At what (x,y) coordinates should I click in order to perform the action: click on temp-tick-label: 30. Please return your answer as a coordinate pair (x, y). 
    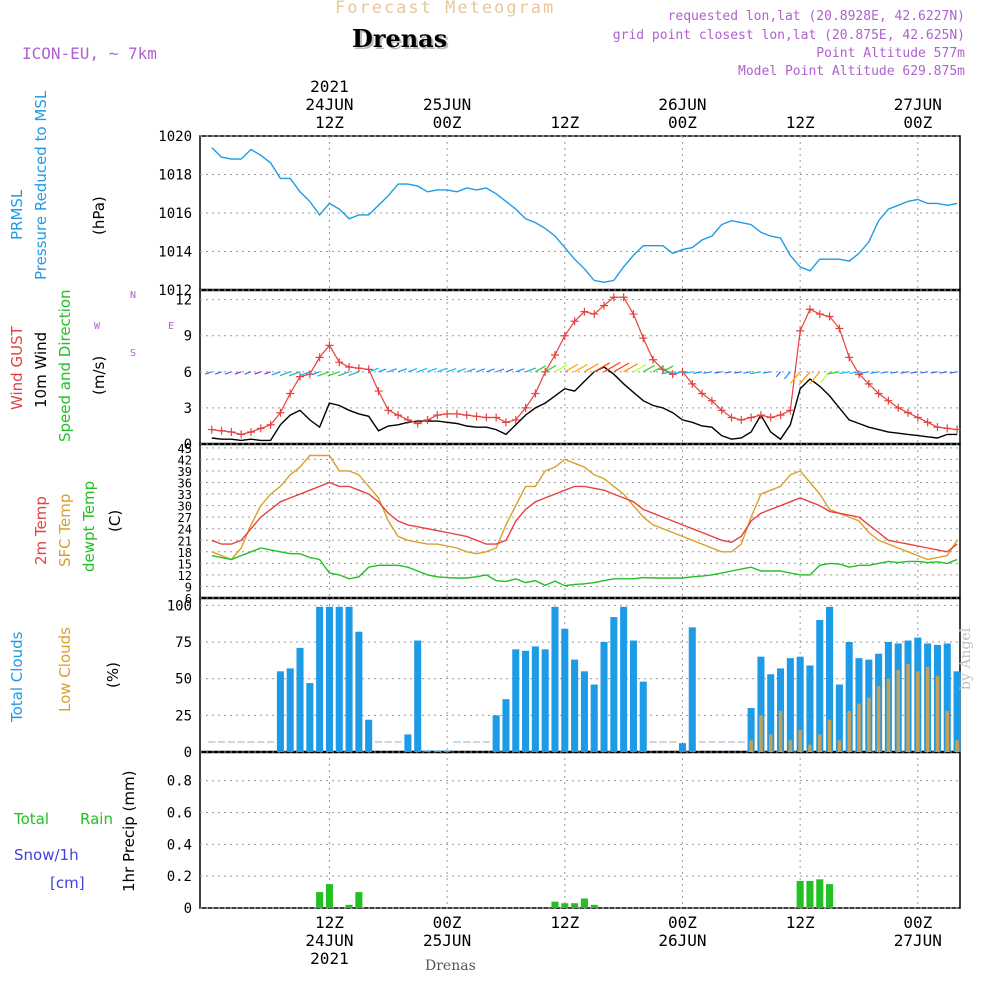
    Looking at the image, I should click on (185, 507).